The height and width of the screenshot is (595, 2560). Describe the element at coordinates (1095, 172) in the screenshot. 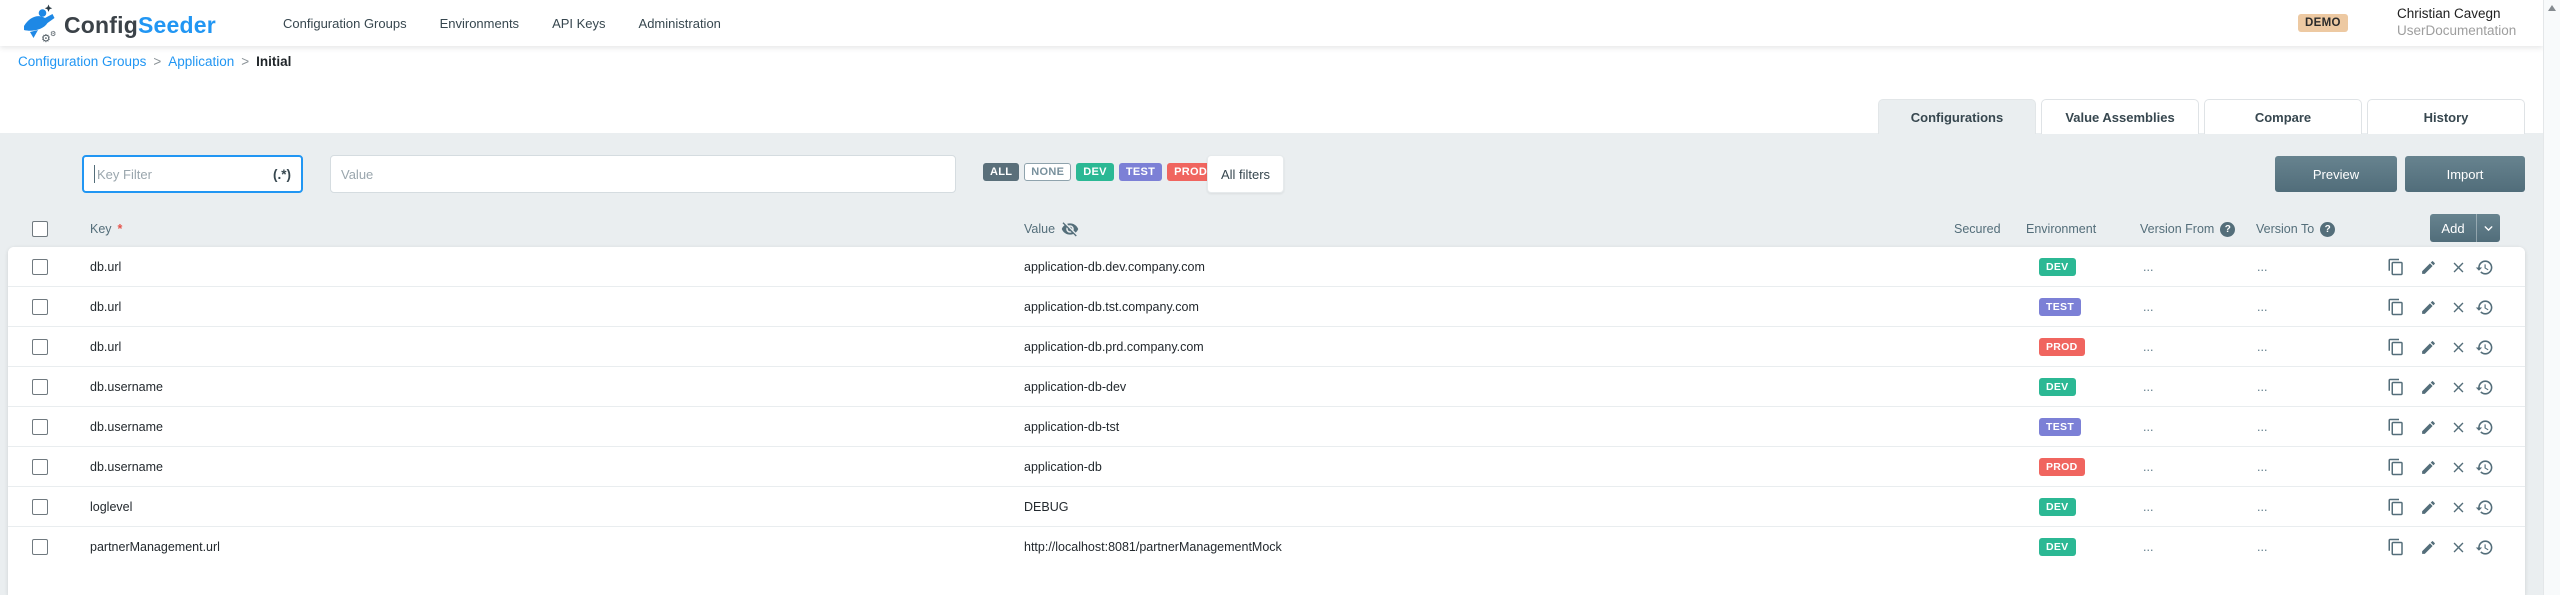

I see `env-filter-dev: DEV` at that location.